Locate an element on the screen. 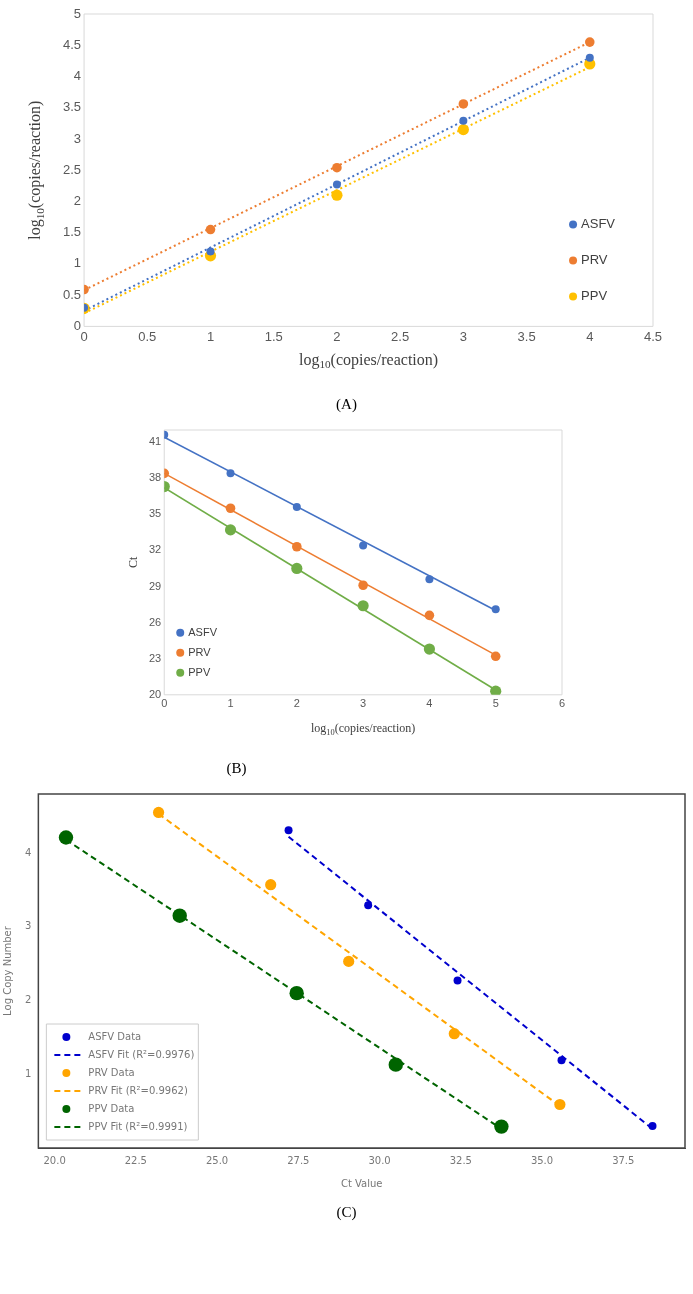 The width and height of the screenshot is (693, 1294). legend-label: PPV Fit (R²=0.9991) is located at coordinates (138, 1126).